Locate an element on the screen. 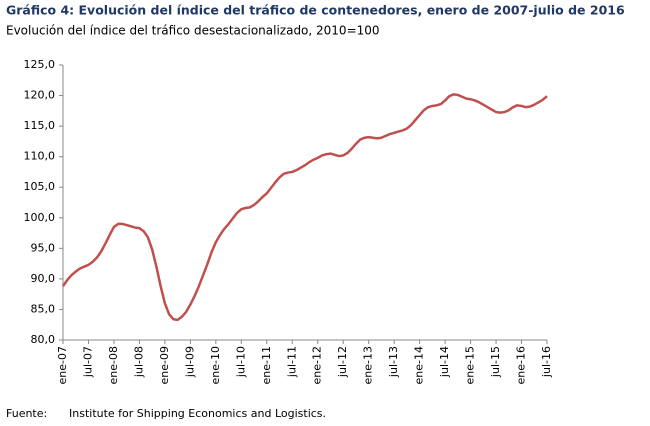 The width and height of the screenshot is (650, 426). x-tick-label: ene-10 is located at coordinates (215, 365).